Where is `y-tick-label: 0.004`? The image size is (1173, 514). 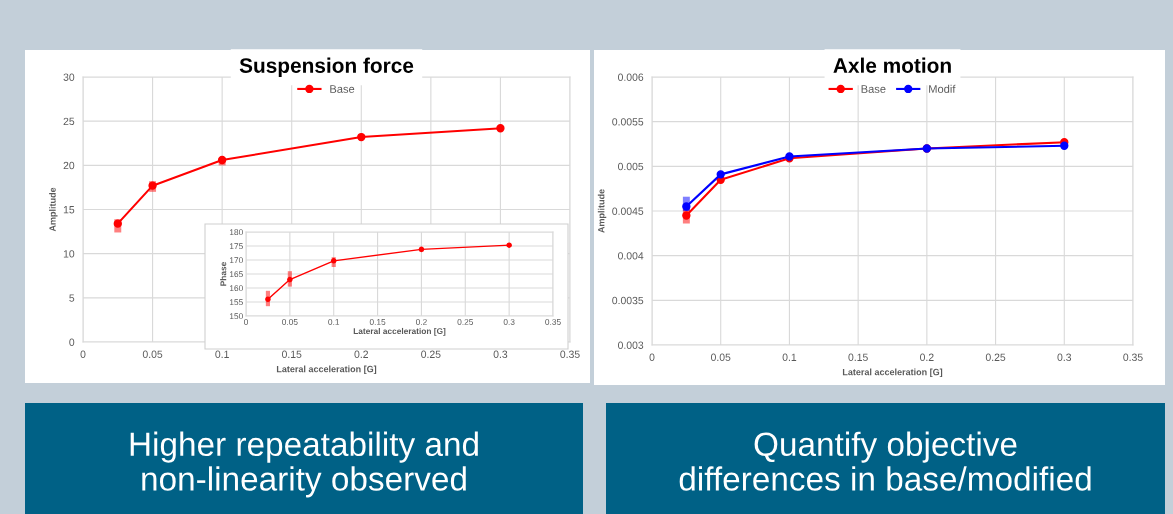 y-tick-label: 0.004 is located at coordinates (631, 256).